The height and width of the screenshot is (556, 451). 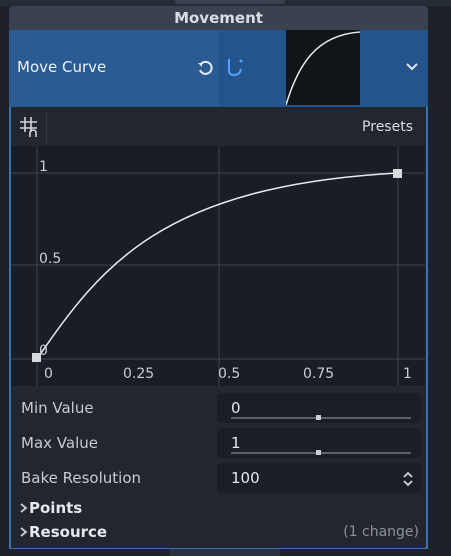 What do you see at coordinates (229, 374) in the screenshot?
I see `x-tick-label: 0.5` at bounding box center [229, 374].